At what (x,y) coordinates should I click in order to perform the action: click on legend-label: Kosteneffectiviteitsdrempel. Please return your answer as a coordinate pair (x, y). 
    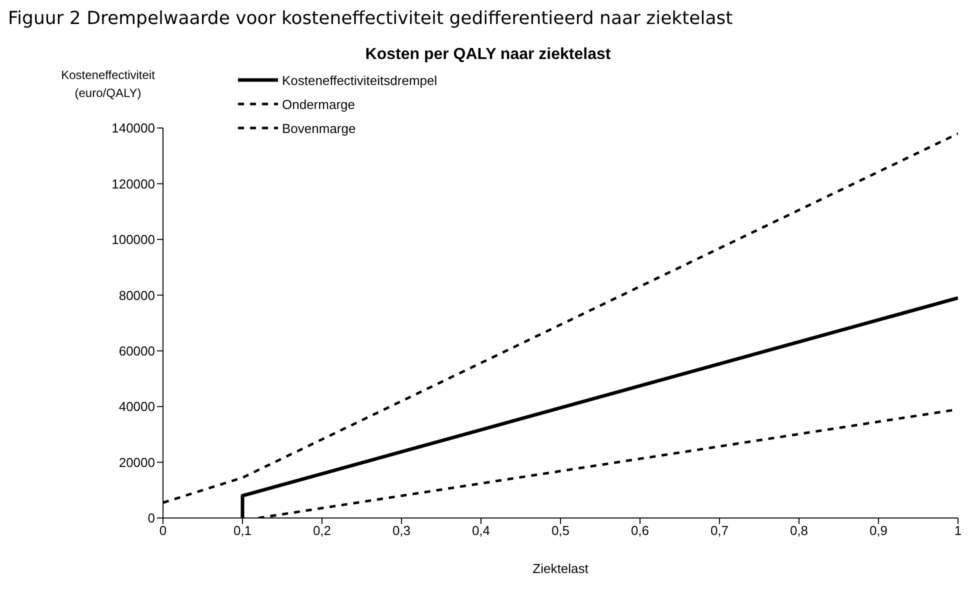
    Looking at the image, I should click on (360, 80).